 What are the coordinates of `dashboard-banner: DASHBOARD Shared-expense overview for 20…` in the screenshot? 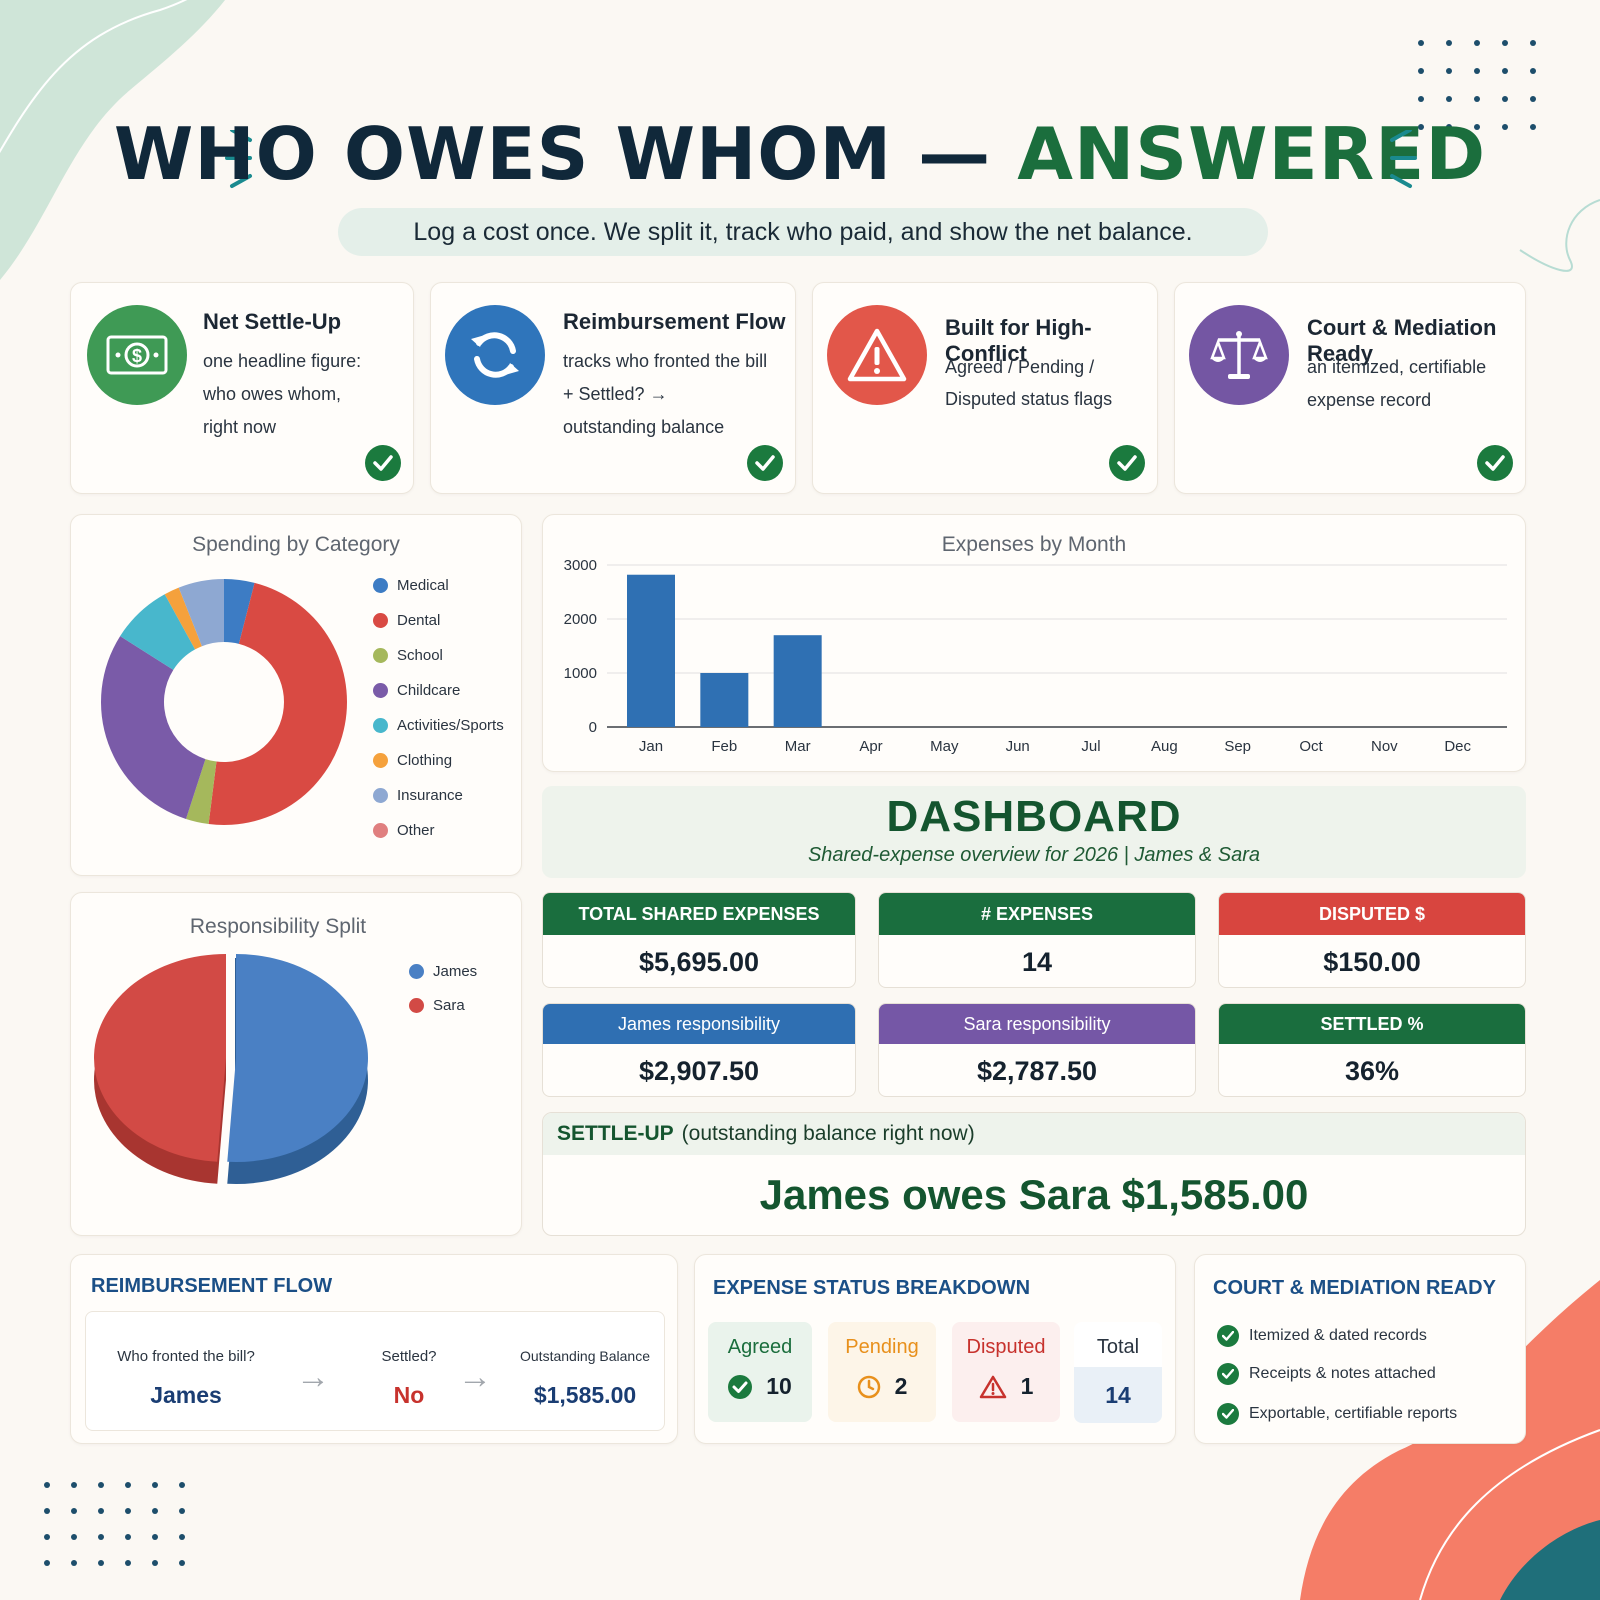 It's located at (1034, 832).